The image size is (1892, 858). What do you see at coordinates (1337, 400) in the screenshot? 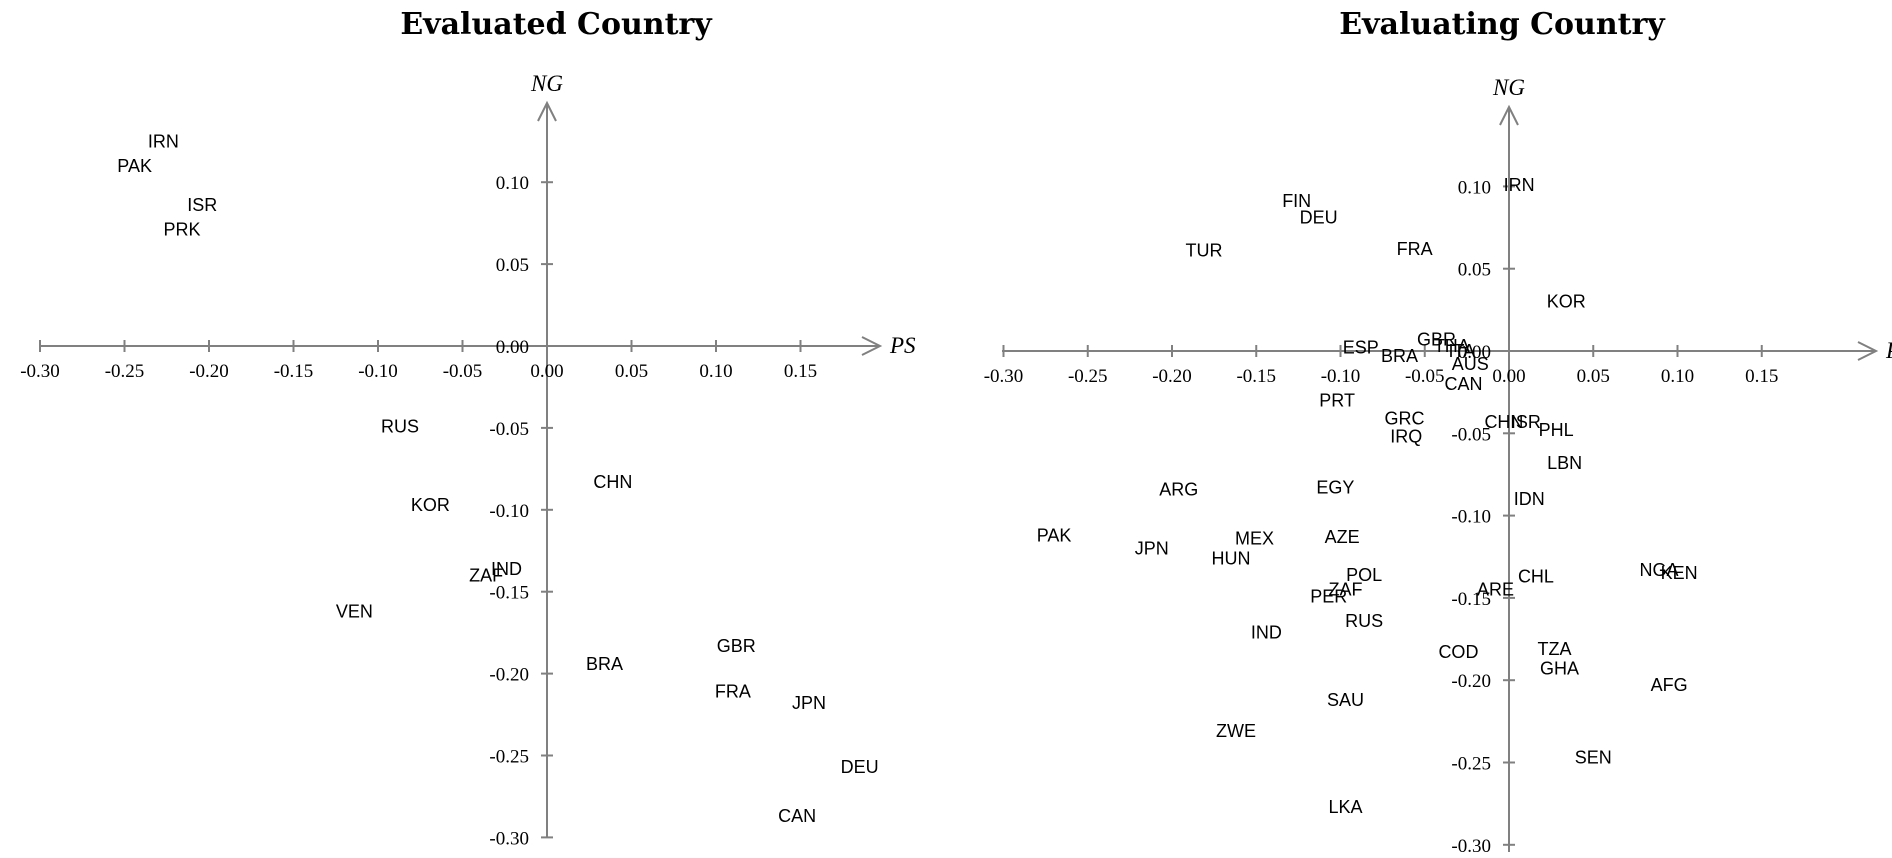
I see `point-label-prt: PRT` at bounding box center [1337, 400].